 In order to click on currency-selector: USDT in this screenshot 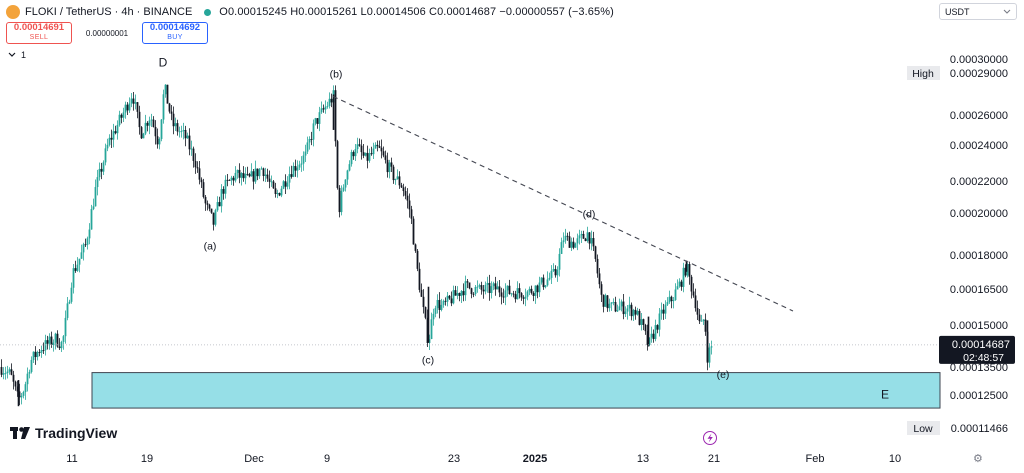, I will do `click(978, 11)`.